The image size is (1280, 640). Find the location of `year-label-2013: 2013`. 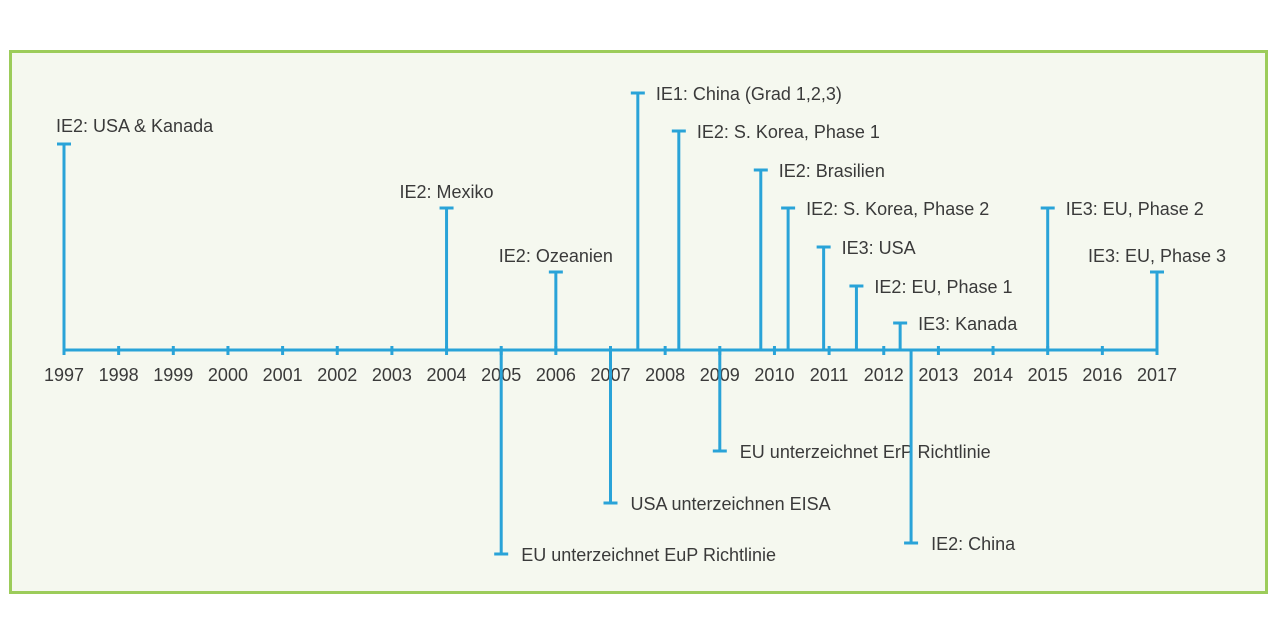

year-label-2013: 2013 is located at coordinates (938, 375).